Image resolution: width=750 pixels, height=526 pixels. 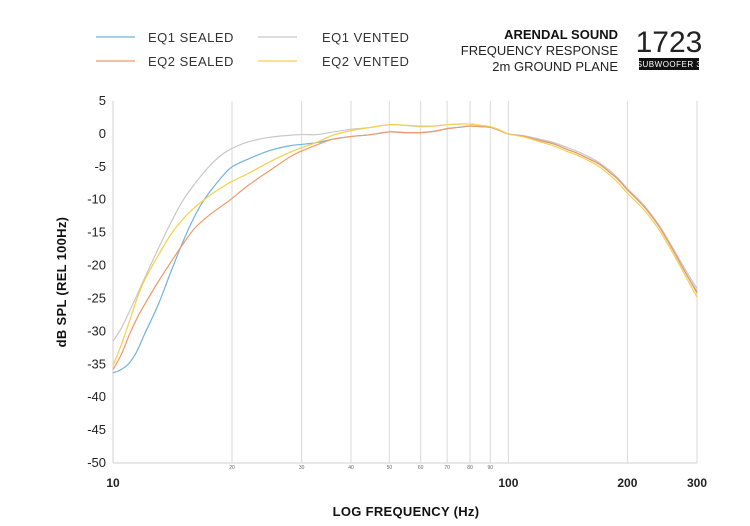 What do you see at coordinates (113, 483) in the screenshot?
I see `x-tick-label: 10` at bounding box center [113, 483].